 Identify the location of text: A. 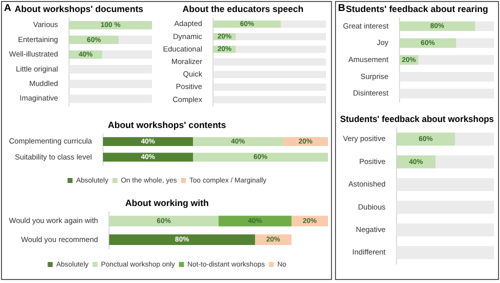
(8, 8).